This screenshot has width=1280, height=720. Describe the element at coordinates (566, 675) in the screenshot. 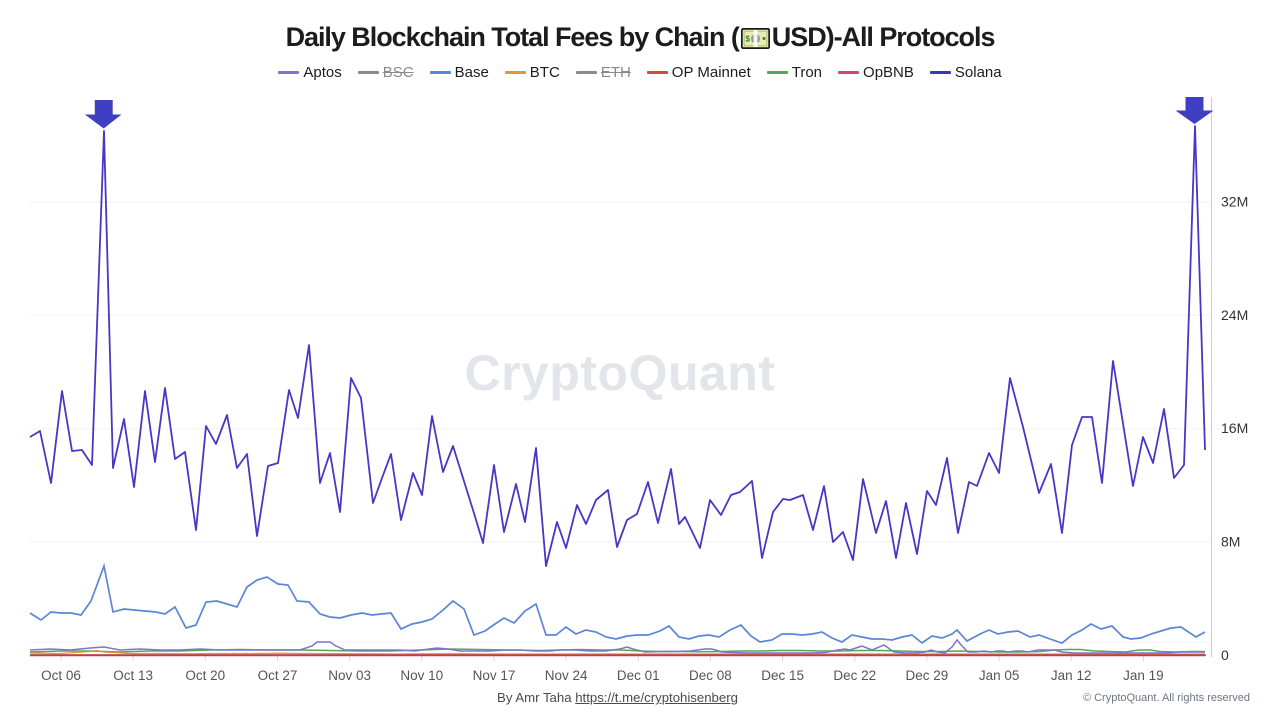

I see `svg-text: Nov 24` at that location.